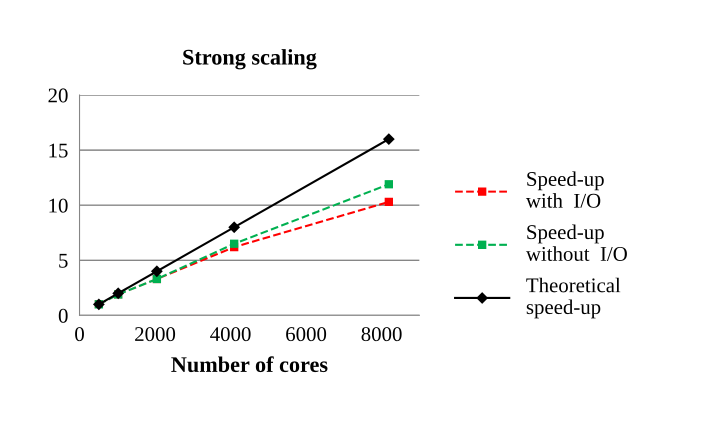  I want to click on x-tick-label: 2000, so click(155, 334).